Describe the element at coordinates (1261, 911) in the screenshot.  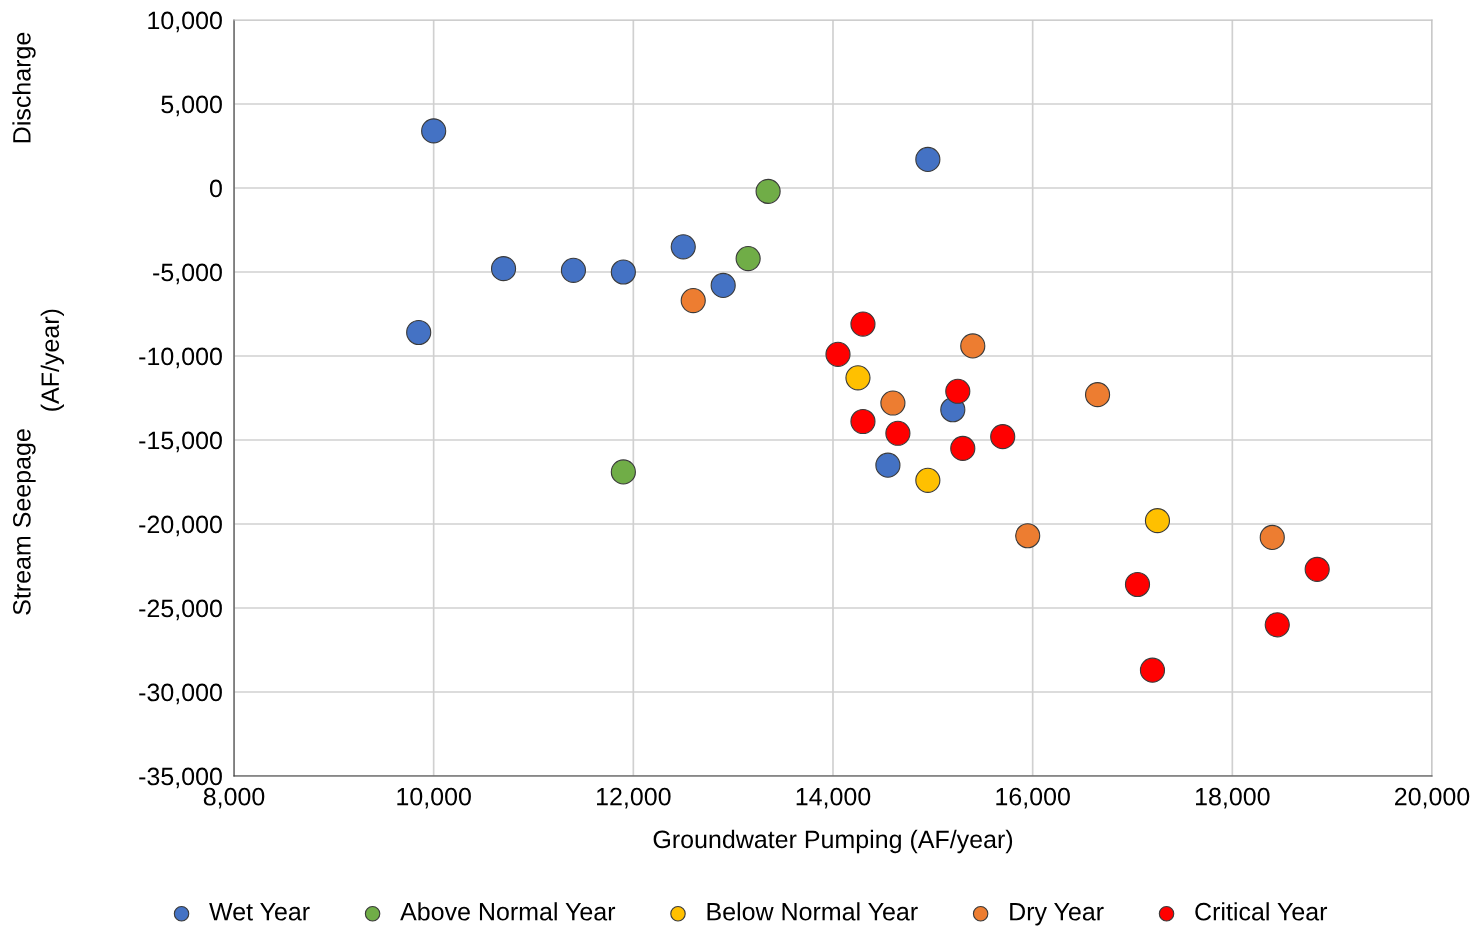
I see `legend-label: Critical Year` at that location.